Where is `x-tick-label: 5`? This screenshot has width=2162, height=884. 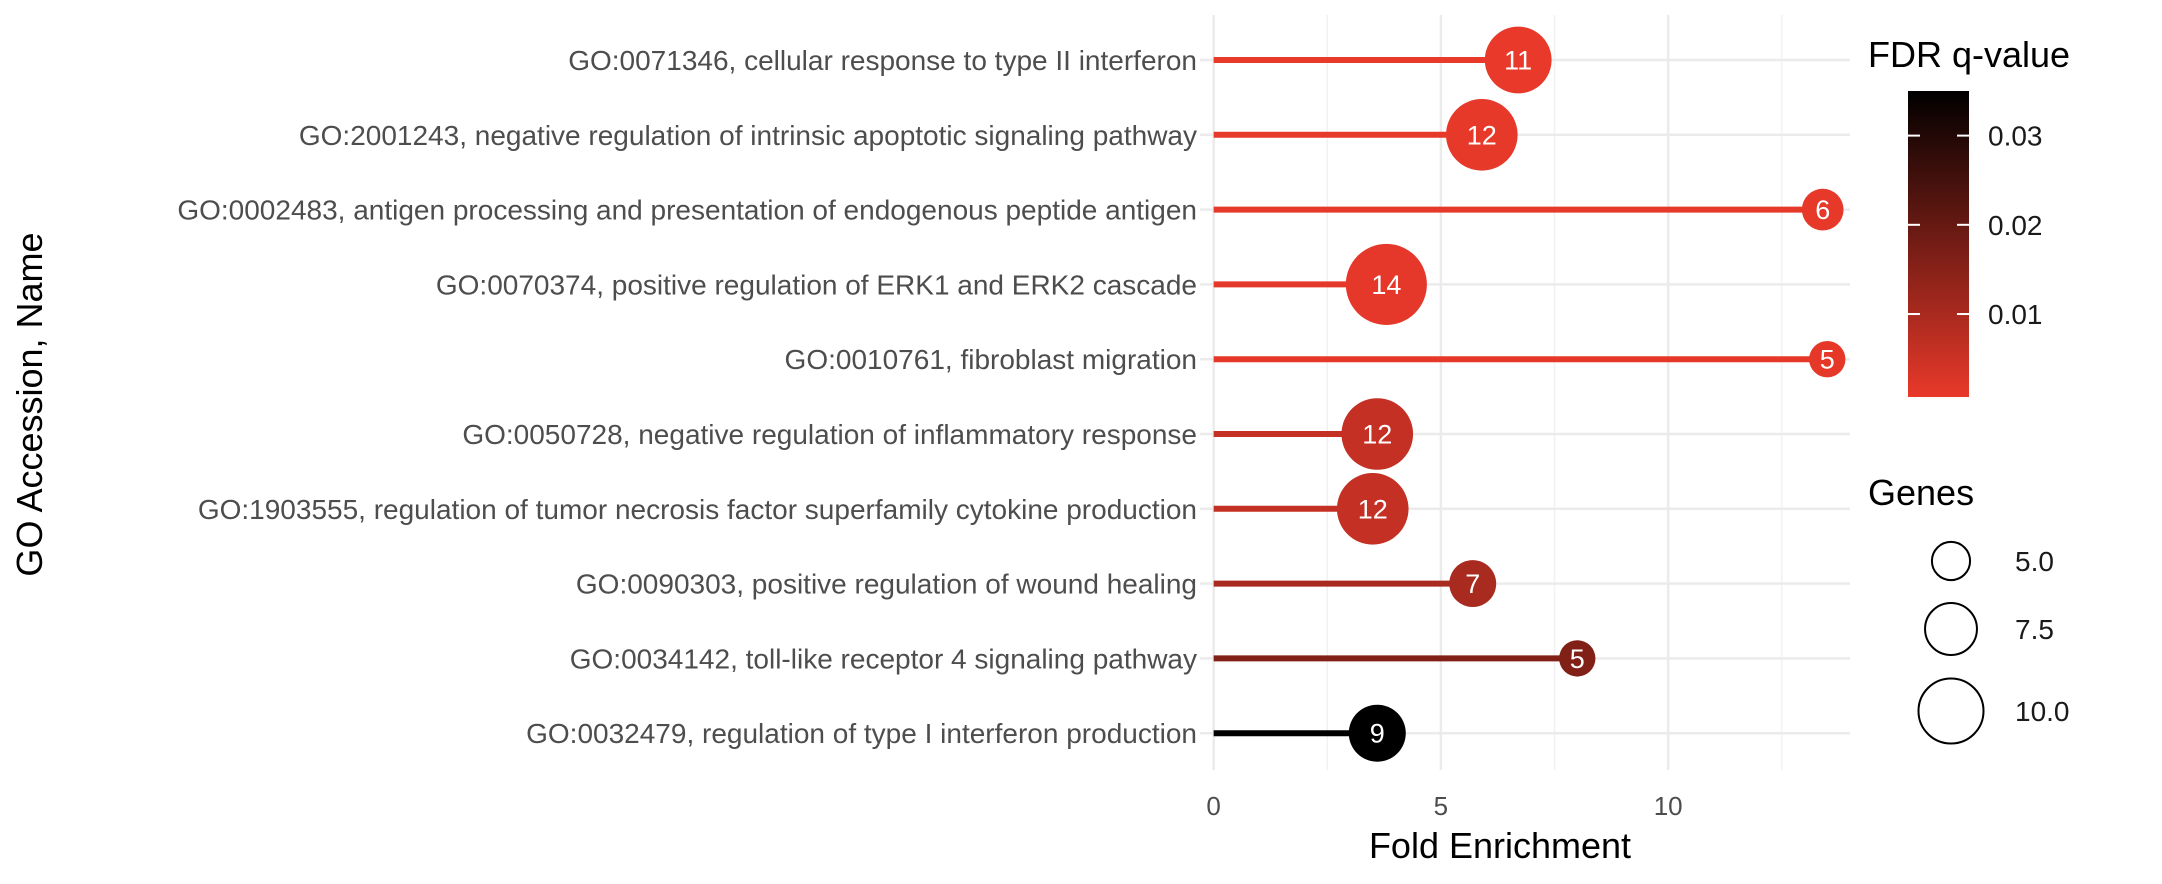 x-tick-label: 5 is located at coordinates (1441, 806).